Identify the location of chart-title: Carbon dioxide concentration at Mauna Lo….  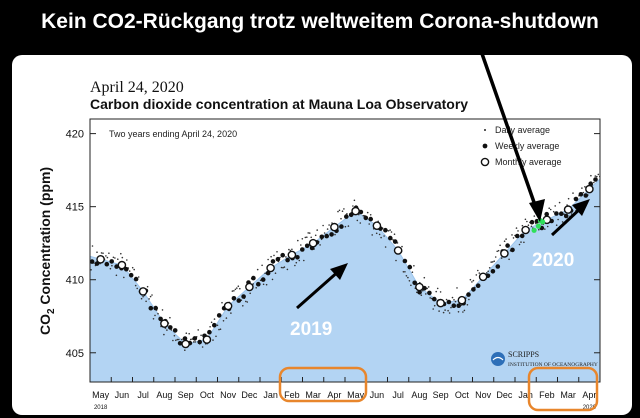
(279, 104).